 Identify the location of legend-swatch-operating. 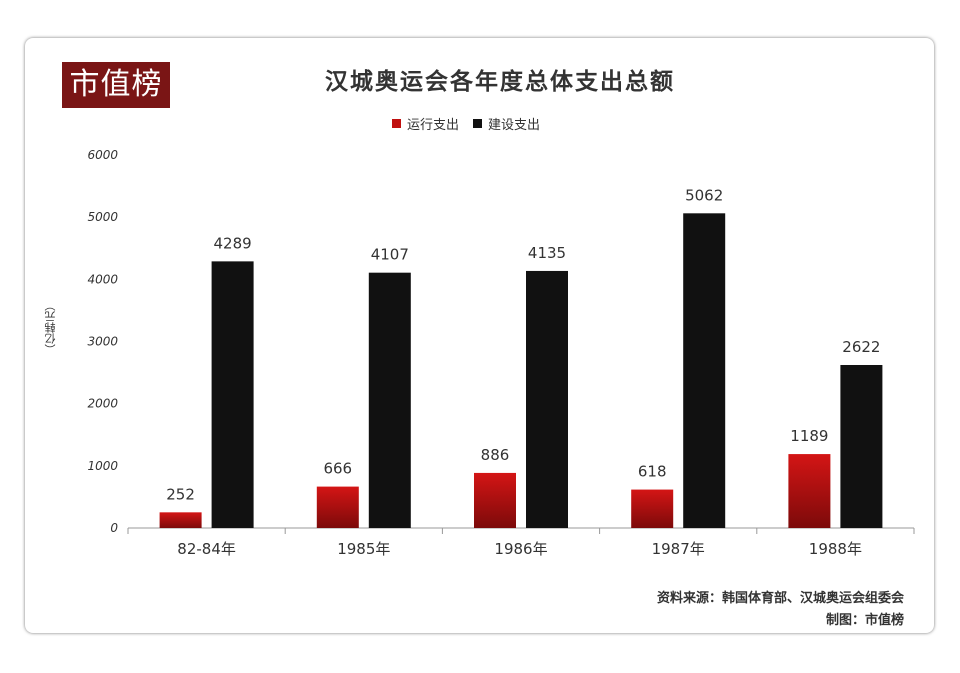
(396, 123).